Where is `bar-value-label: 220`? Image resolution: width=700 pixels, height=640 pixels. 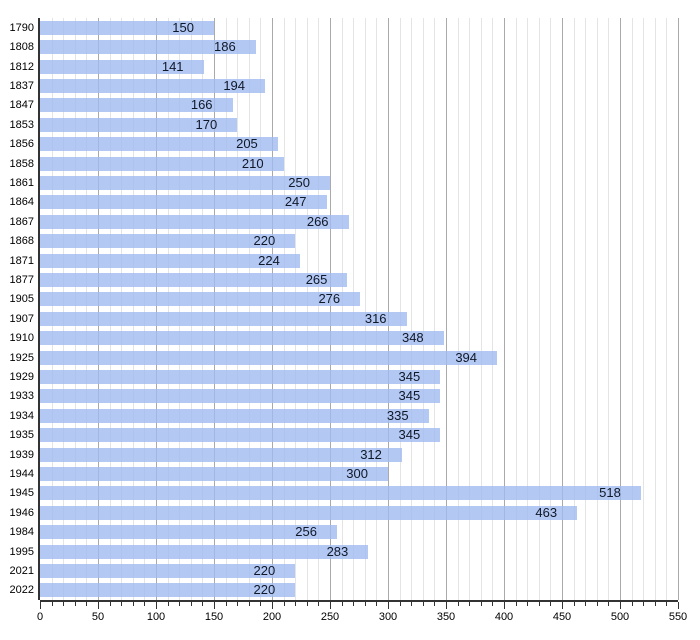 bar-value-label: 220 is located at coordinates (264, 590).